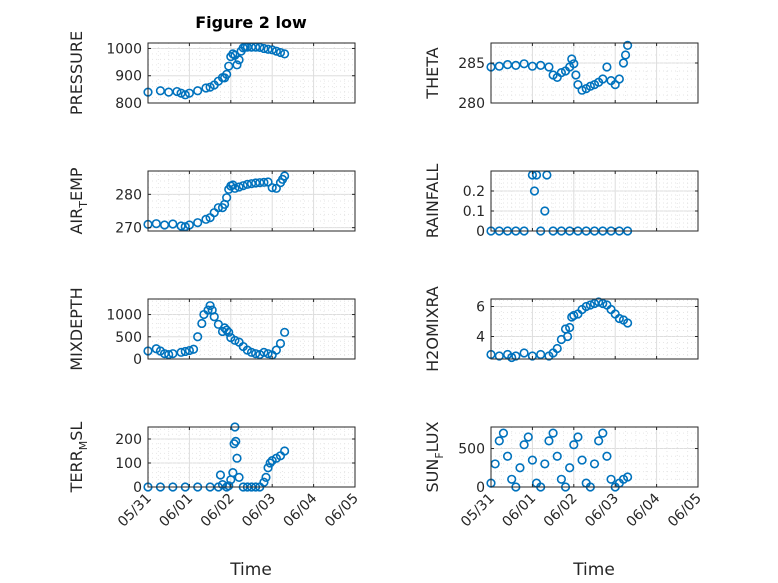 The height and width of the screenshot is (583, 778). Describe the element at coordinates (78, 458) in the screenshot. I see `y-axis-label-terr_msl: TERRMSL` at that location.